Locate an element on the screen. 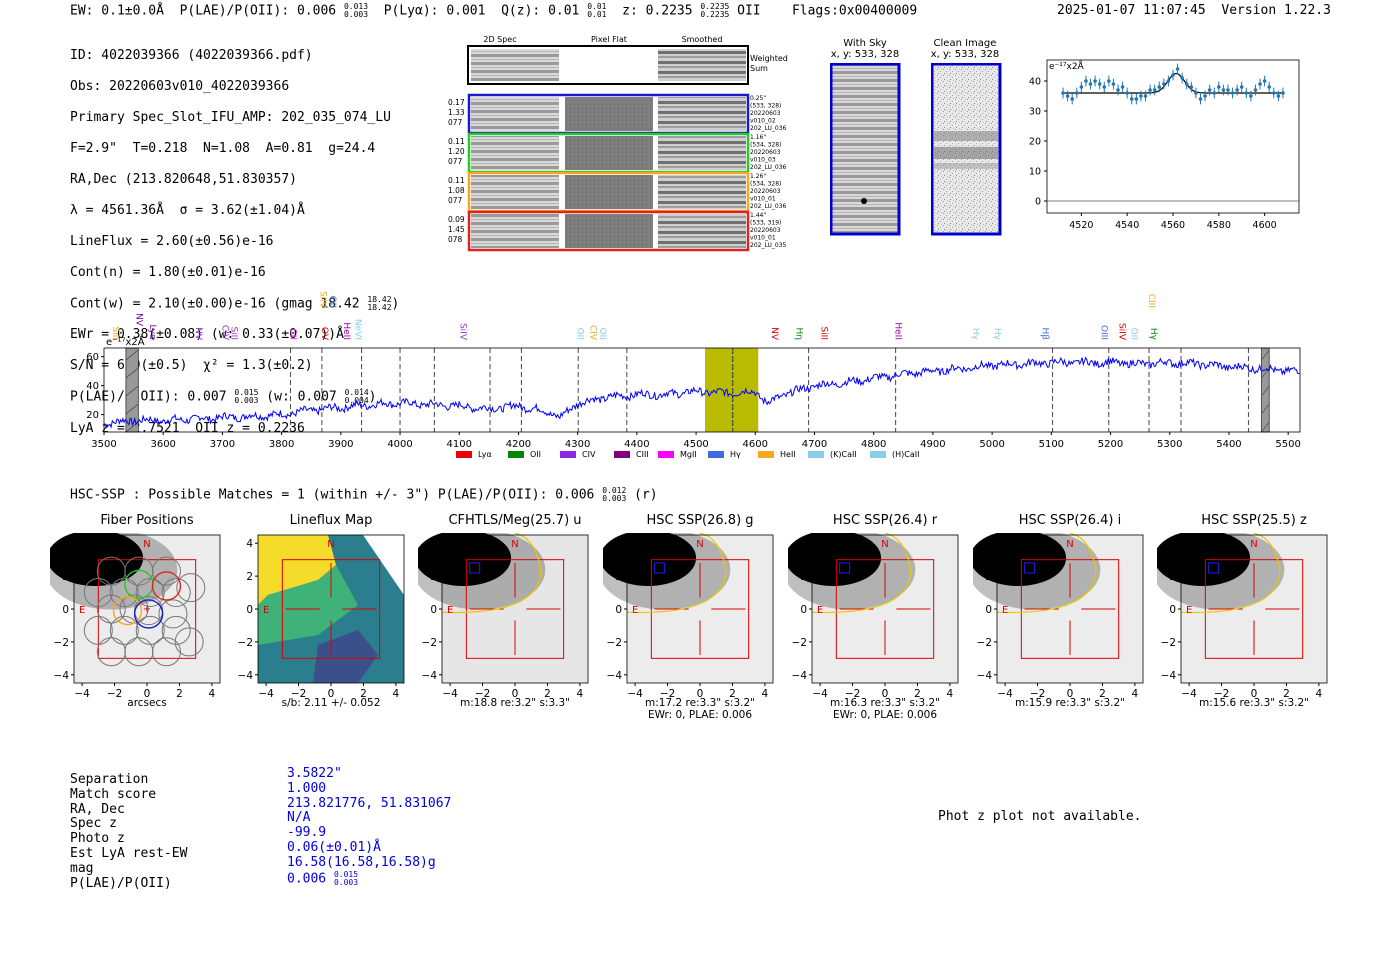 The width and height of the screenshot is (1400, 953). cutout-2-xtick-label-0: −4 is located at coordinates (450, 693).